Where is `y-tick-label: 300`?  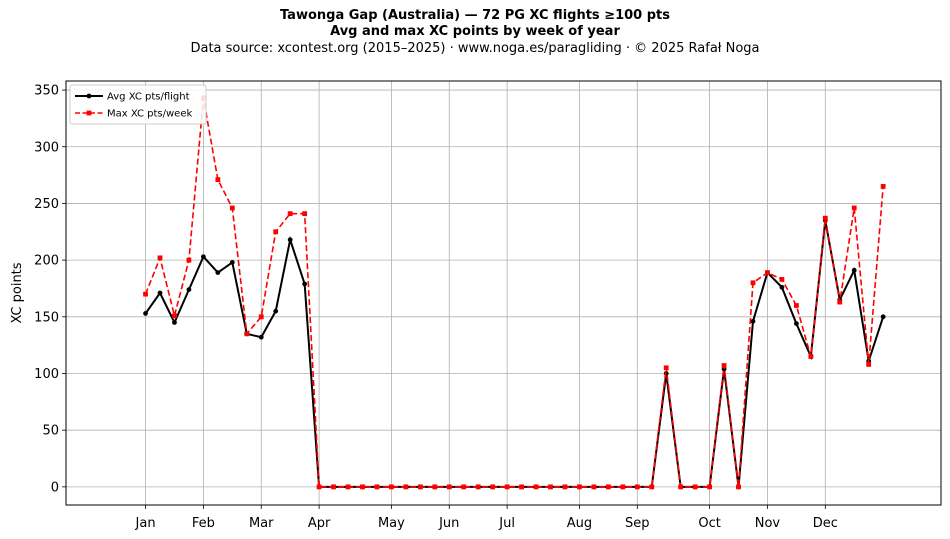 y-tick-label: 300 is located at coordinates (46, 147).